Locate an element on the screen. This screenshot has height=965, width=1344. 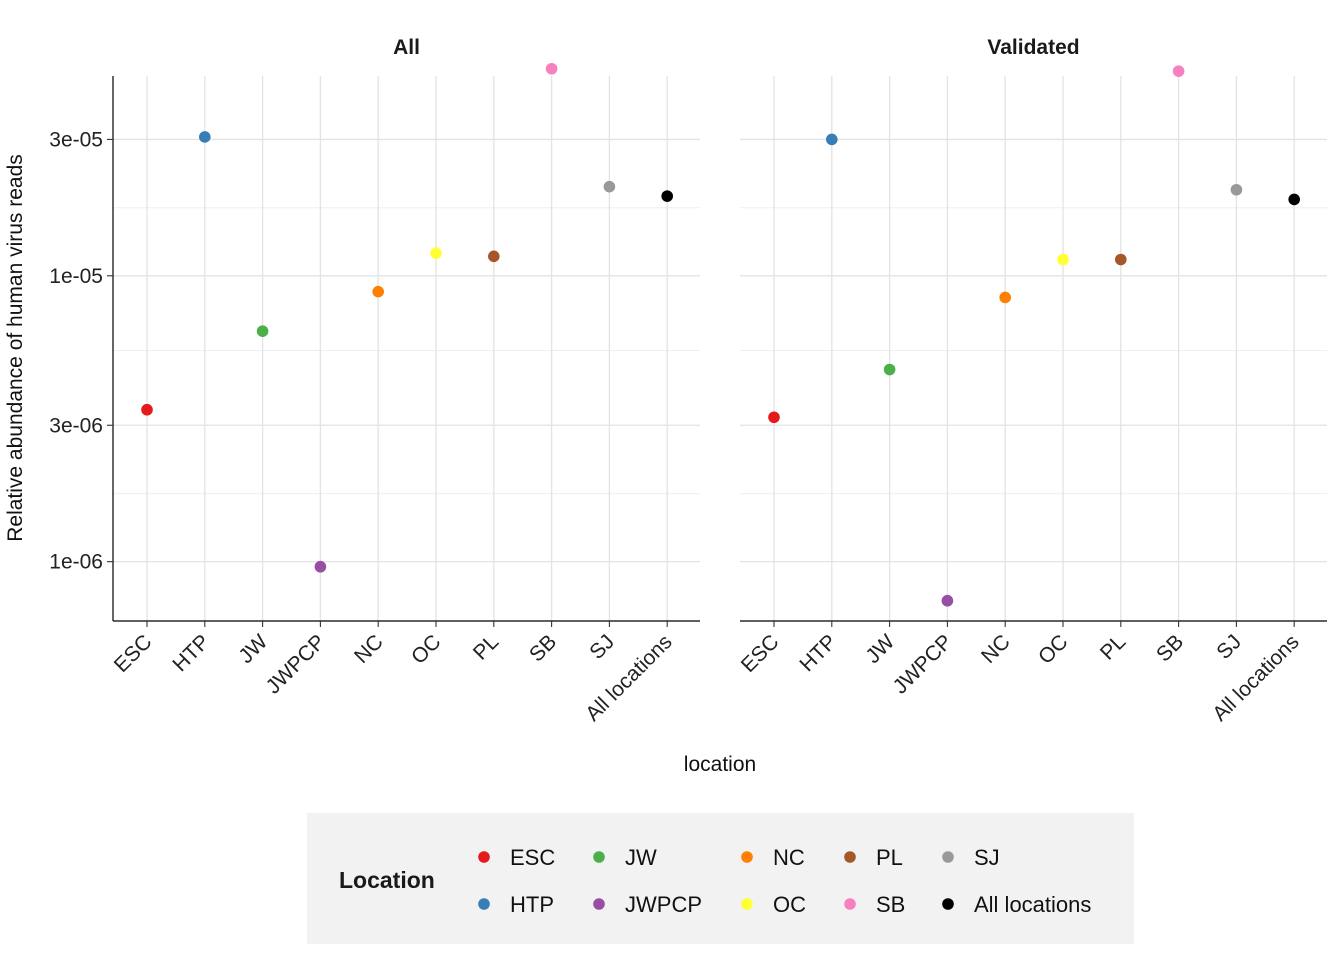
legend-key-pl is located at coordinates (850, 857).